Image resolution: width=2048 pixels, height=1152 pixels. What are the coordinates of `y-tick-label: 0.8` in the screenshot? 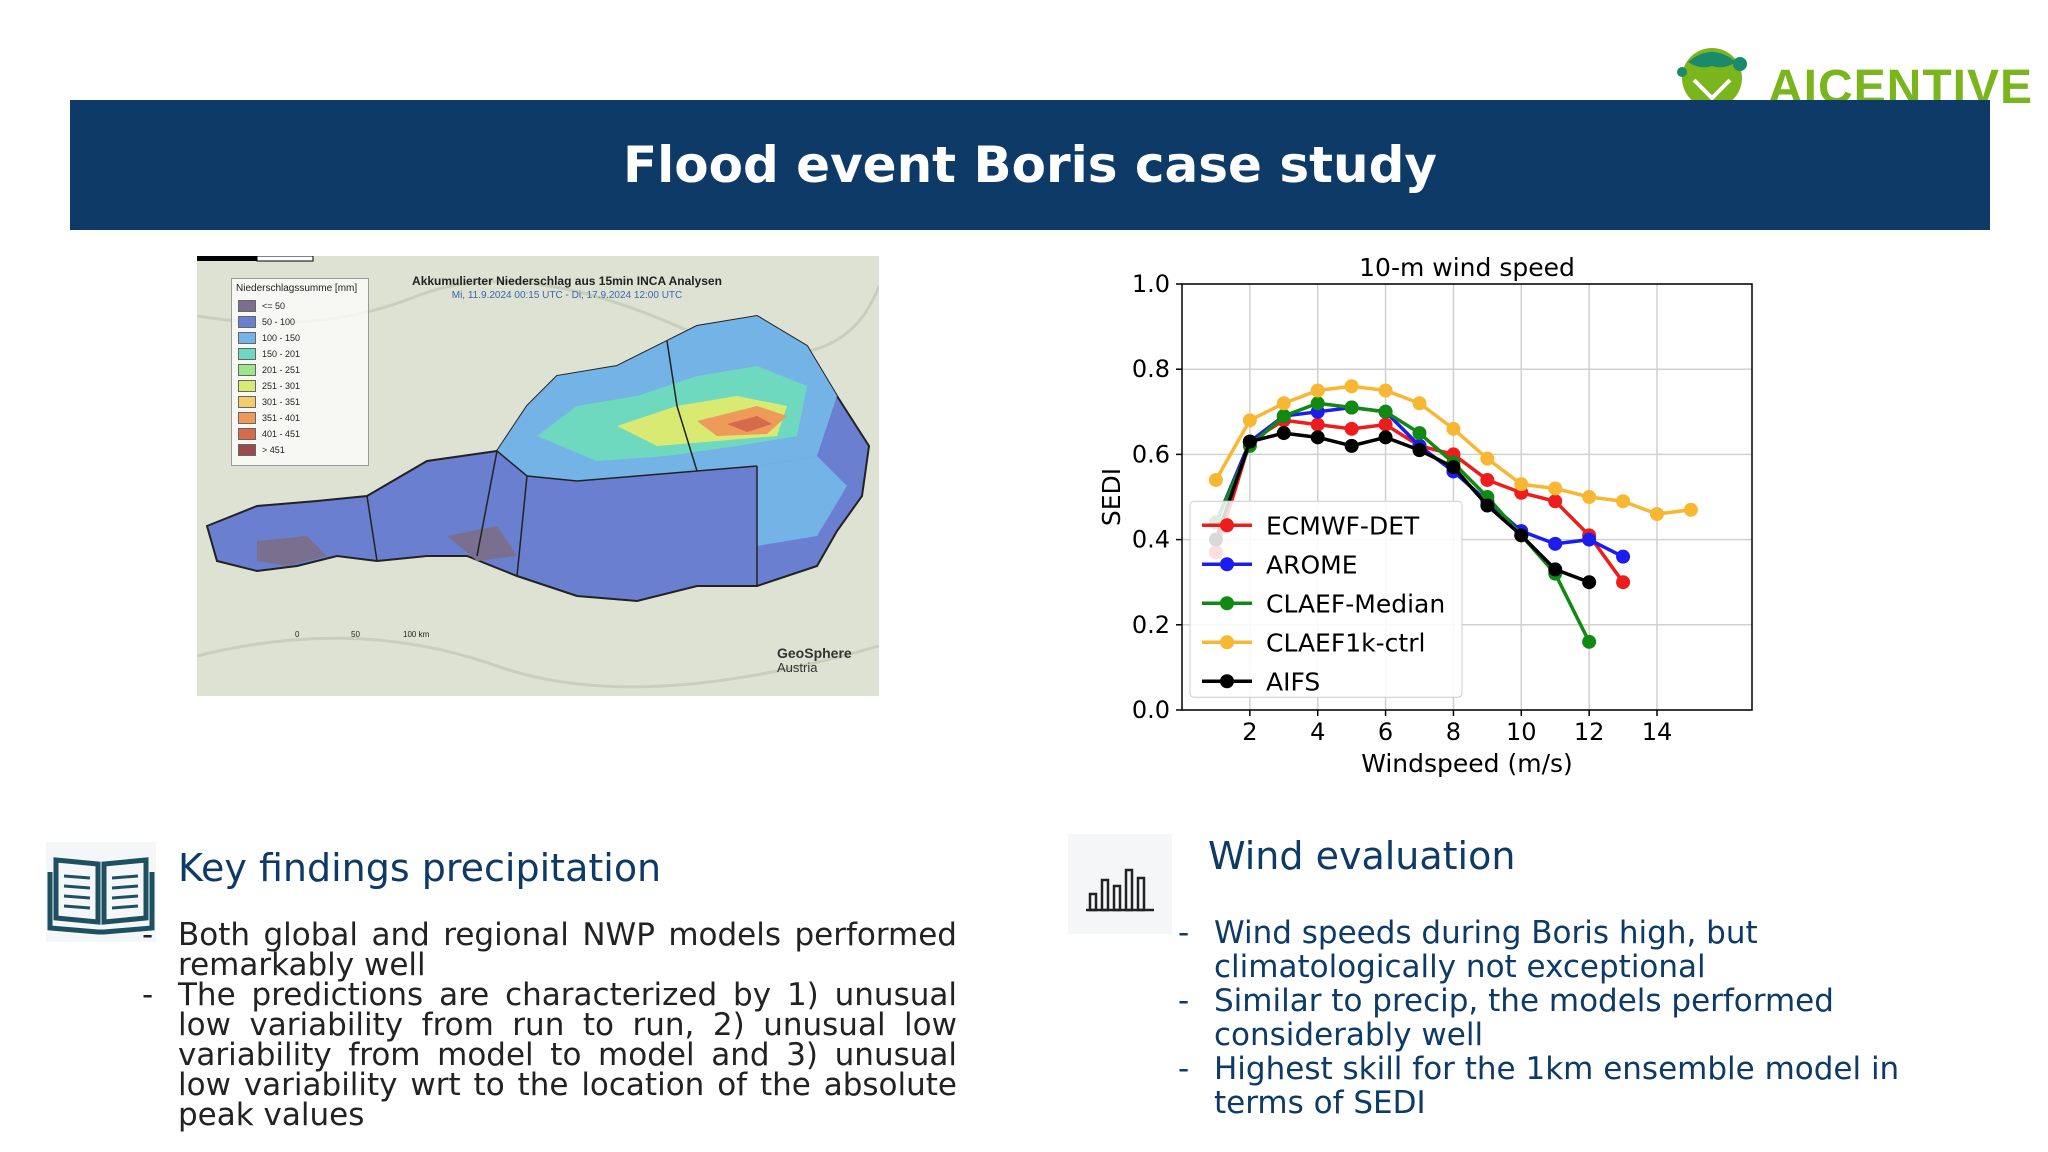 It's located at (1151, 369).